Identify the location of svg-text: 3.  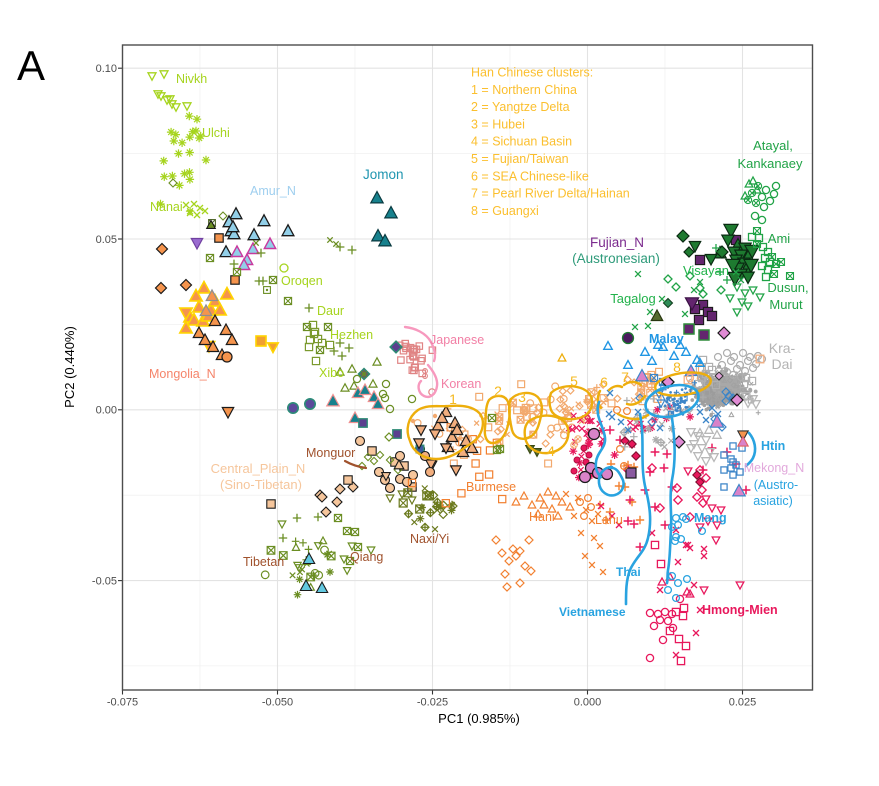
(522, 397).